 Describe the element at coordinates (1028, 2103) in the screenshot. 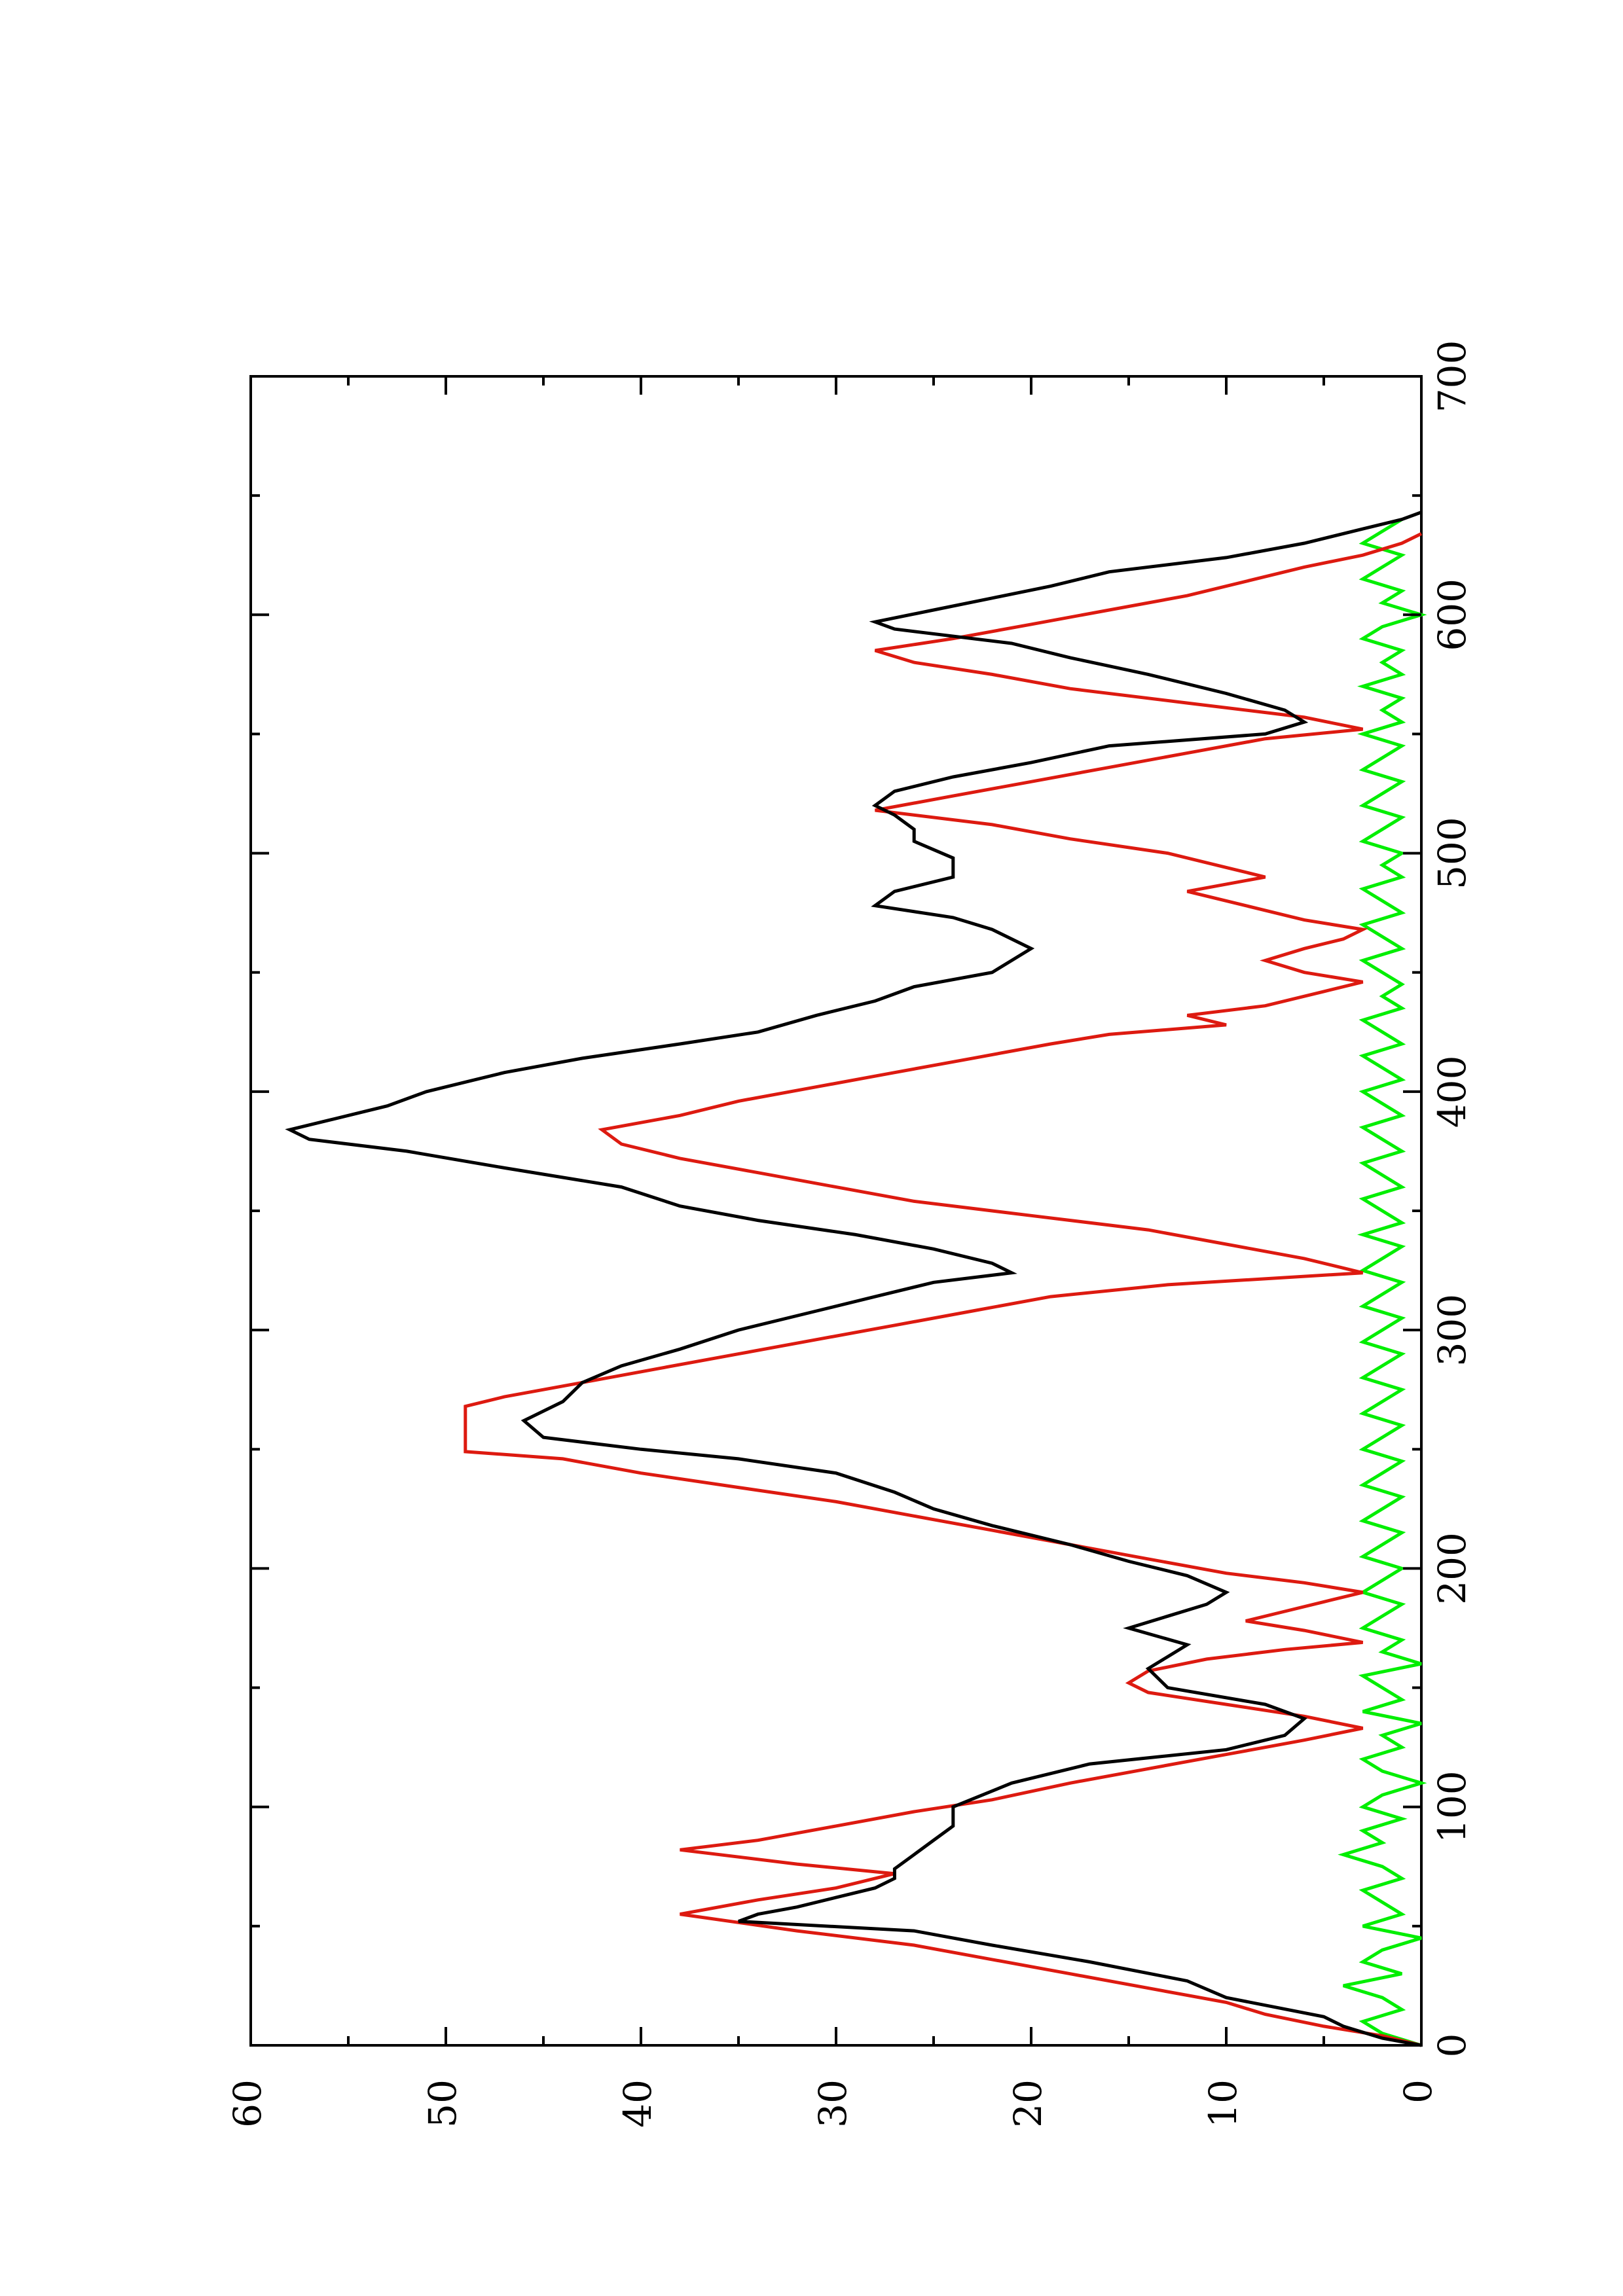

I see `y-tick-label: 20` at that location.